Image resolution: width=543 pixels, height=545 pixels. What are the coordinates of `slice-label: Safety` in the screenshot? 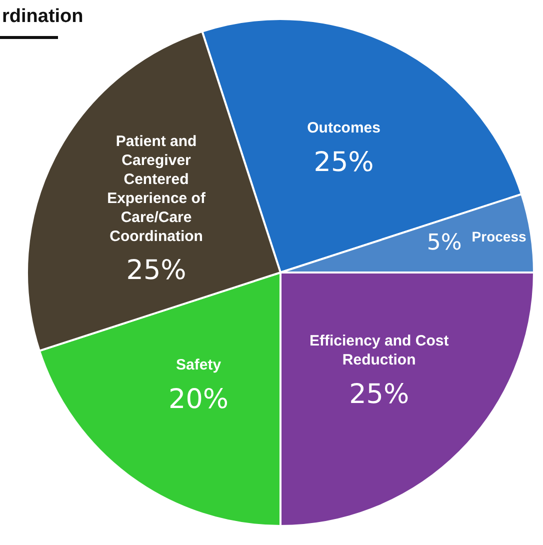 It's located at (199, 365).